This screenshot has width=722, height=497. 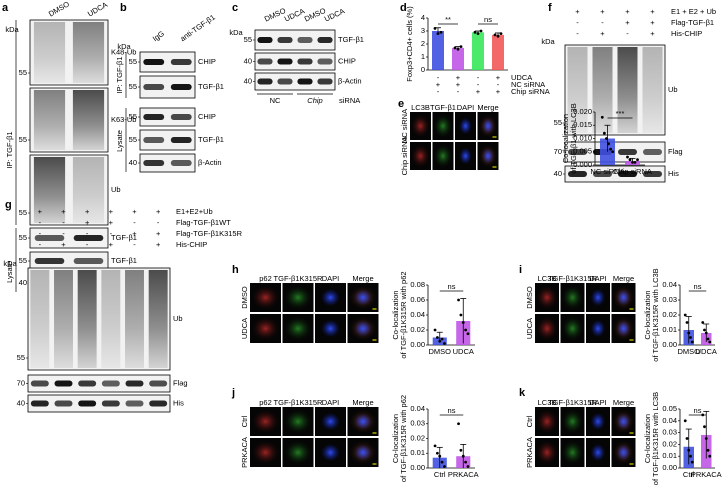 What do you see at coordinates (5, 8) in the screenshot?
I see `panel-letter: a` at bounding box center [5, 8].